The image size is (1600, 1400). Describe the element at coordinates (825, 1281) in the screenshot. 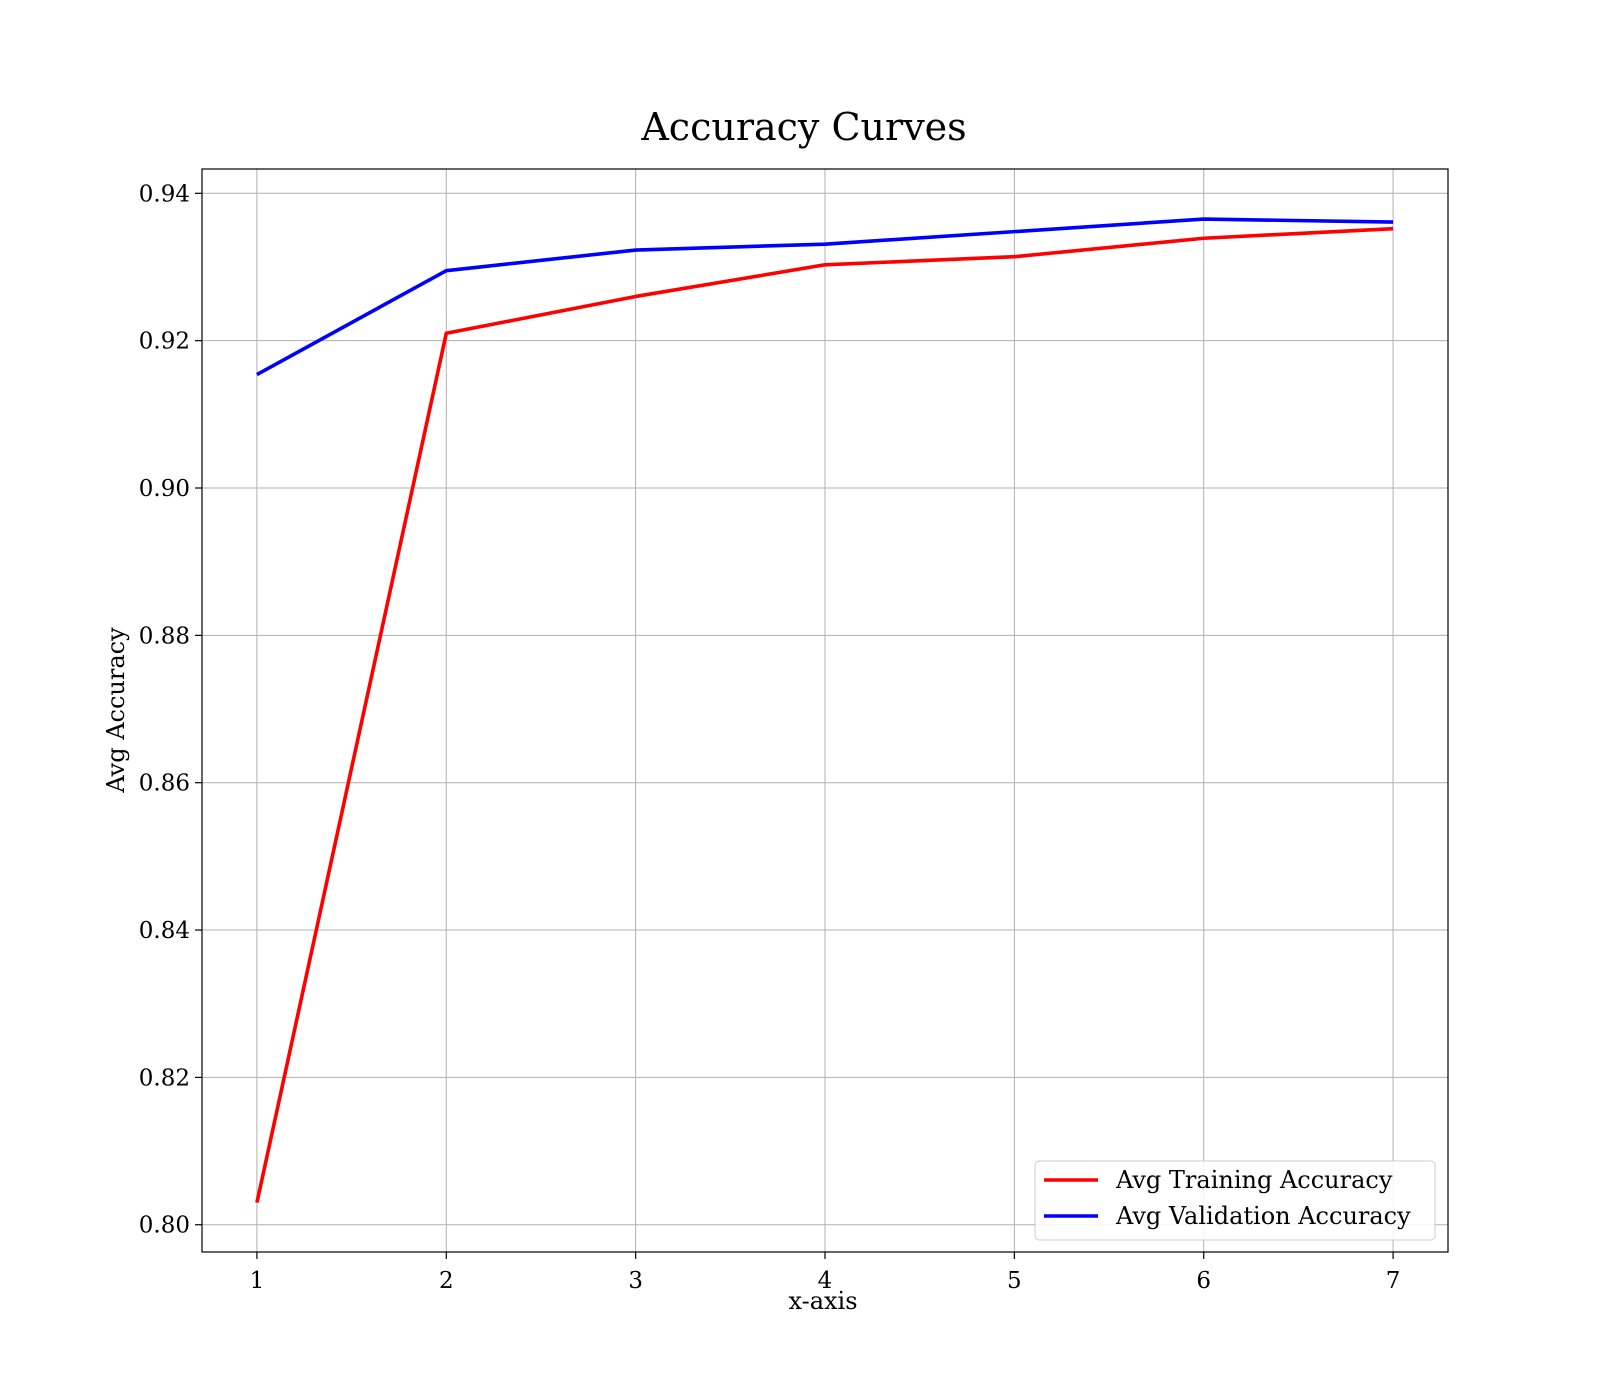

I see `x-tick-label: 4` at that location.